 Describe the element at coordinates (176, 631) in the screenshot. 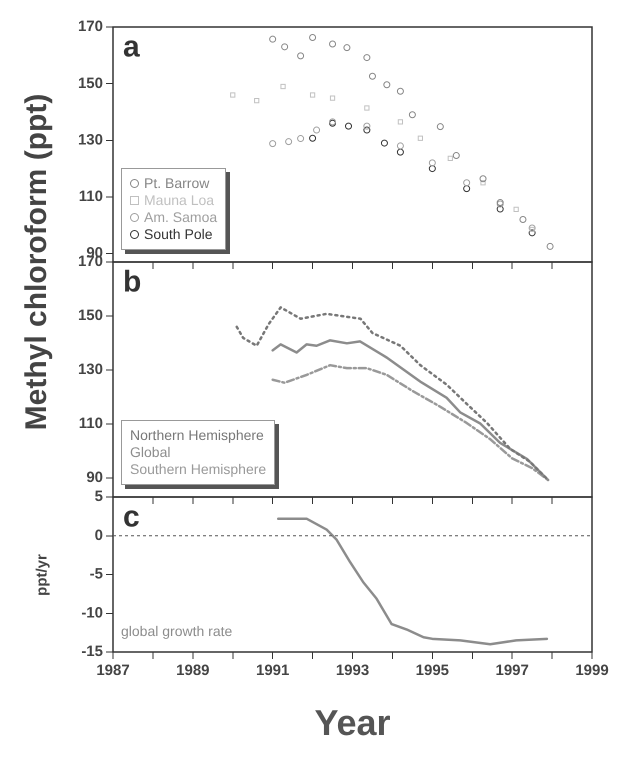

I see `text: global growth rate` at that location.